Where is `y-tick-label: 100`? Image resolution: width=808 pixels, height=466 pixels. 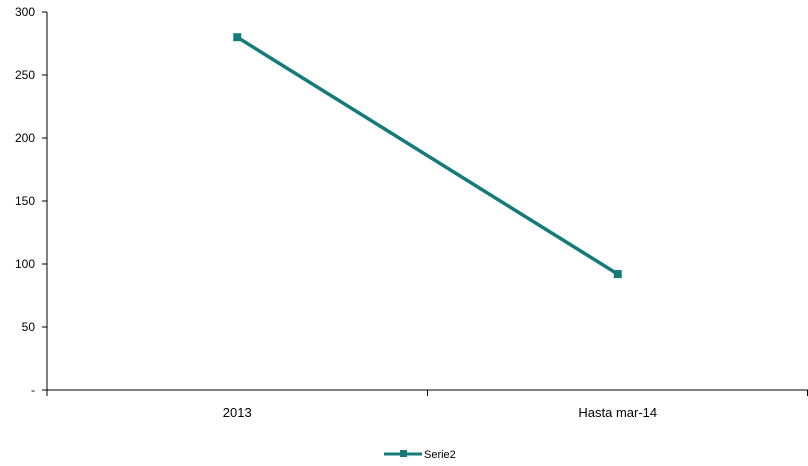
y-tick-label: 100 is located at coordinates (25, 264).